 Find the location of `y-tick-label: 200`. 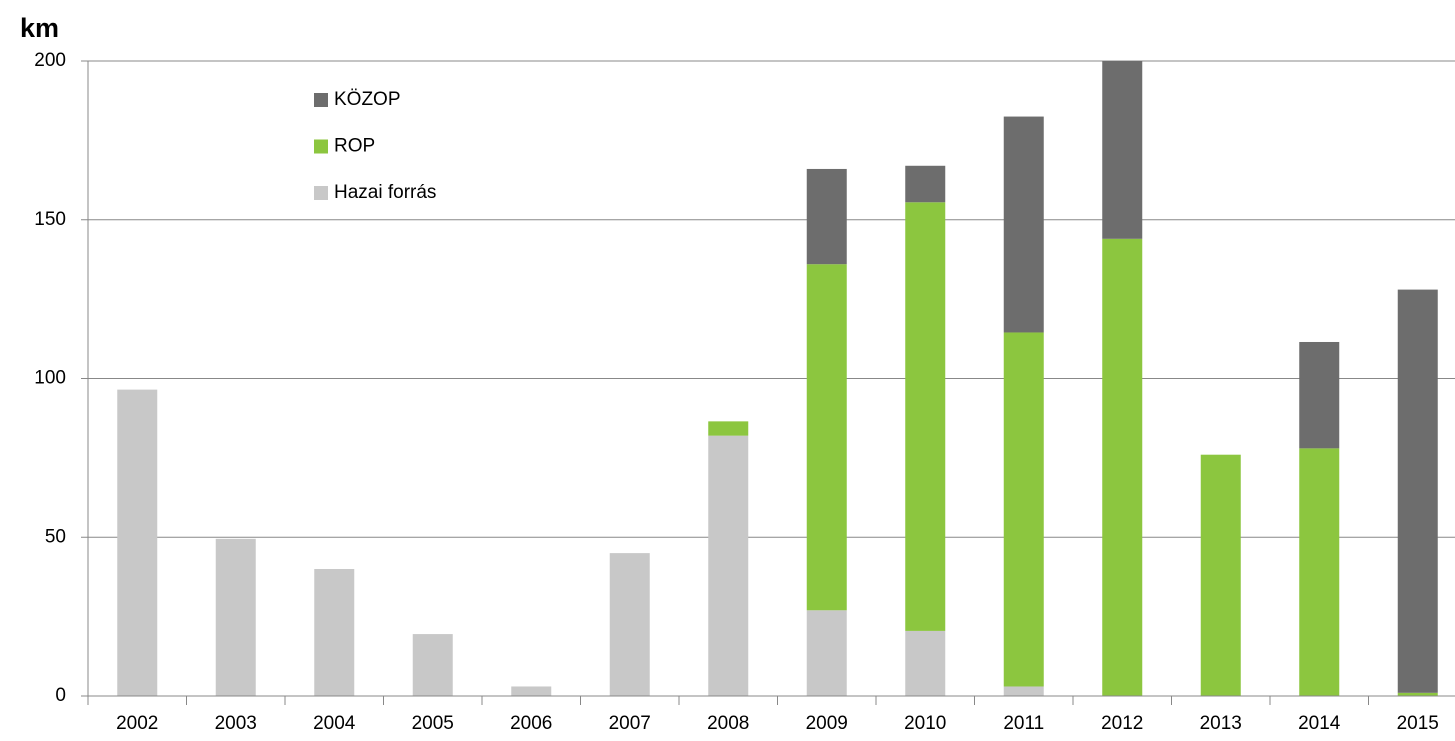

y-tick-label: 200 is located at coordinates (50, 60).